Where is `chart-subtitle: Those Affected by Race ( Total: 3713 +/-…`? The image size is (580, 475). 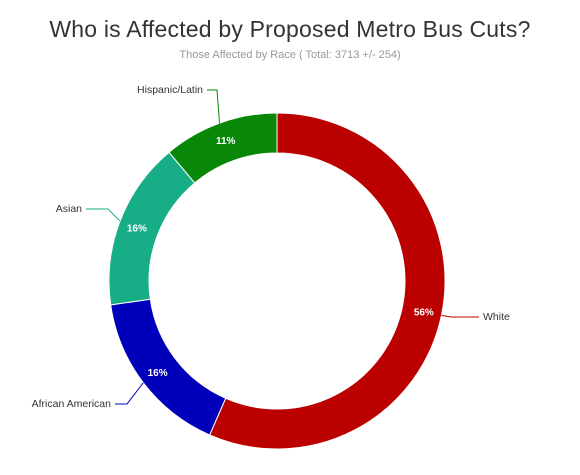 chart-subtitle: Those Affected by Race ( Total: 3713 +/-… is located at coordinates (290, 55).